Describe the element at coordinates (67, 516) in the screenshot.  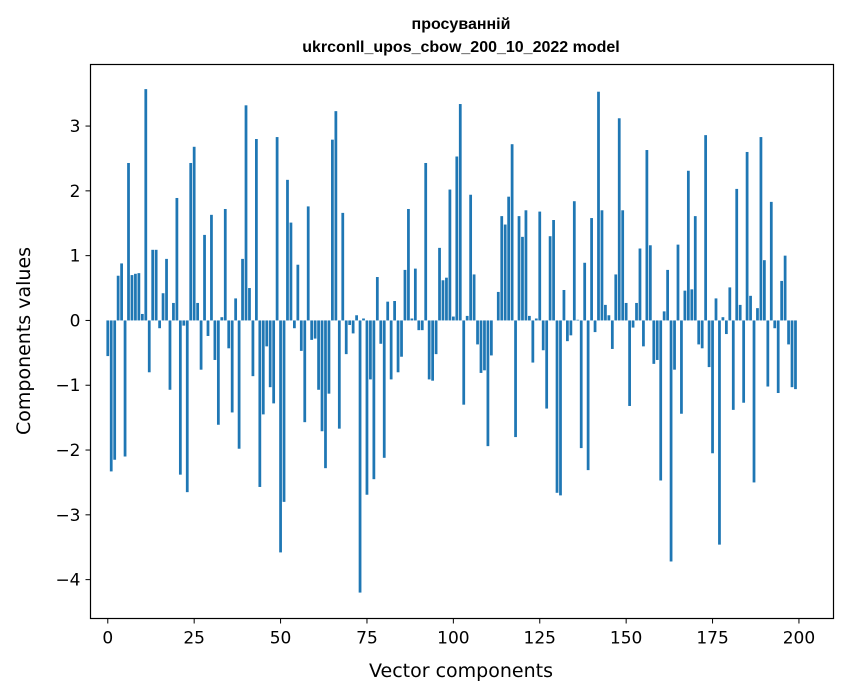
I see `y-tick-label: −3` at that location.